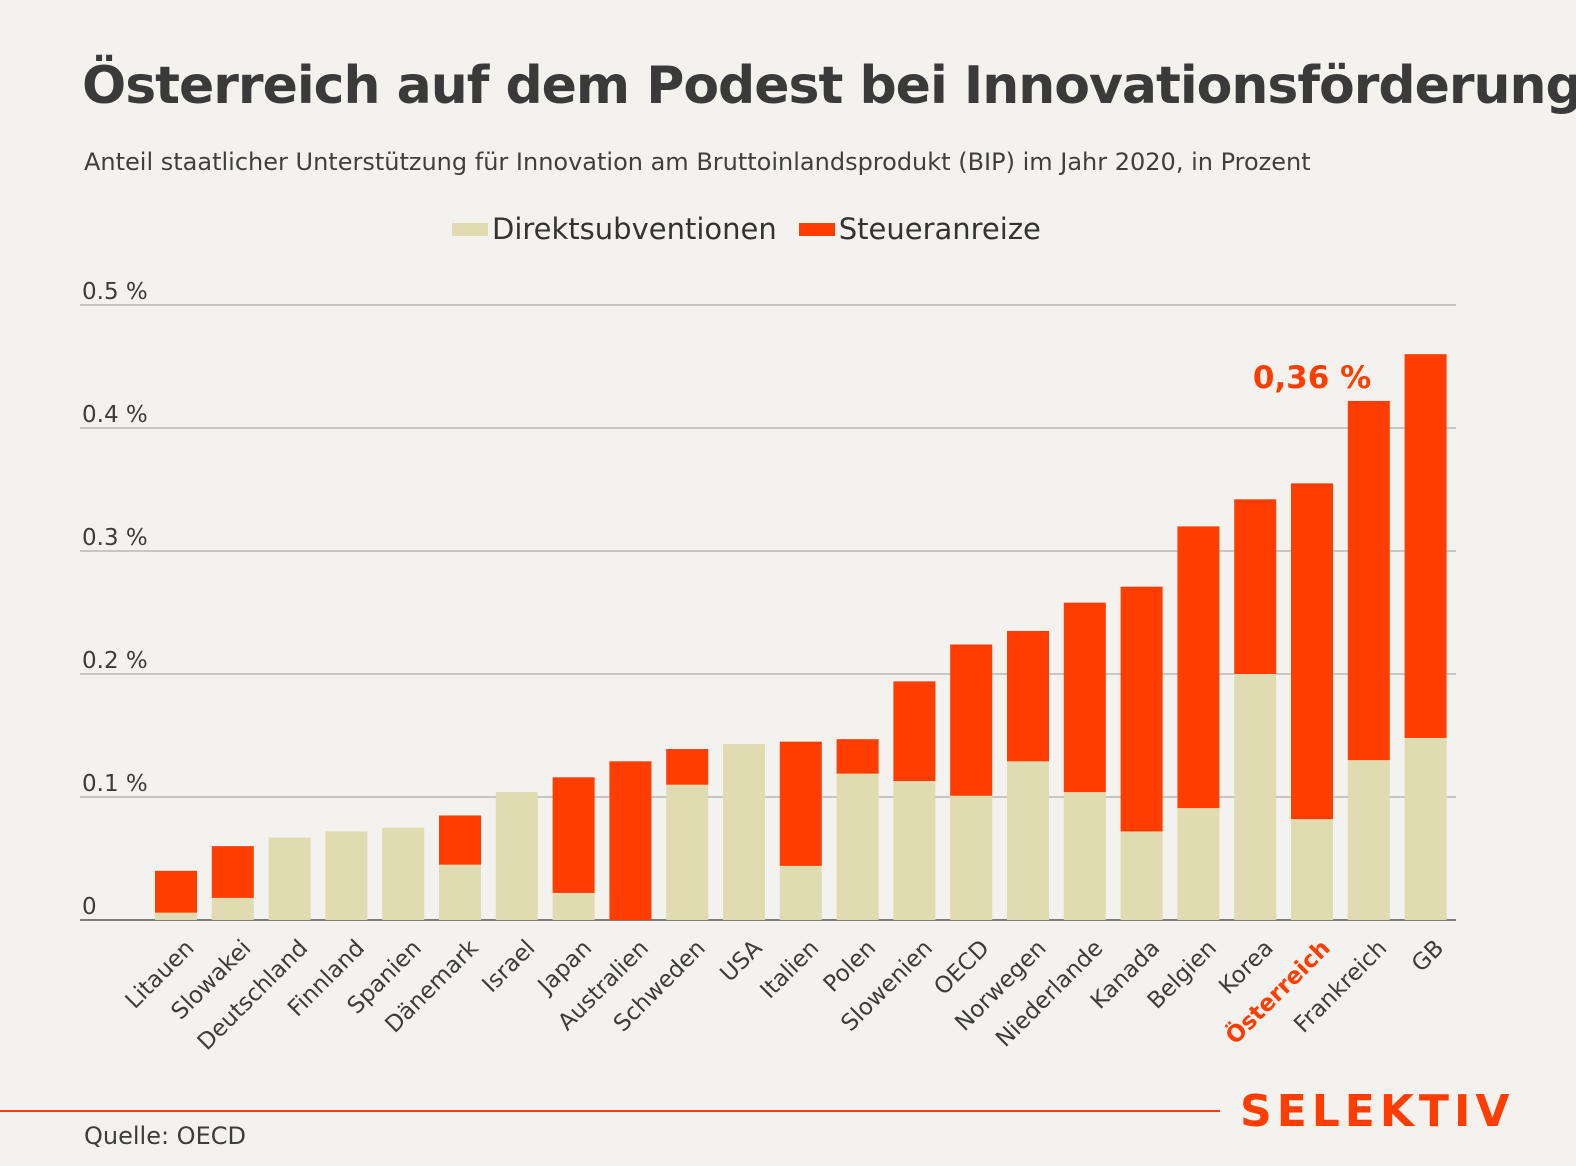 The image size is (1576, 1166). Describe the element at coordinates (115, 661) in the screenshot. I see `y-tick-label: 0.2 %` at that location.